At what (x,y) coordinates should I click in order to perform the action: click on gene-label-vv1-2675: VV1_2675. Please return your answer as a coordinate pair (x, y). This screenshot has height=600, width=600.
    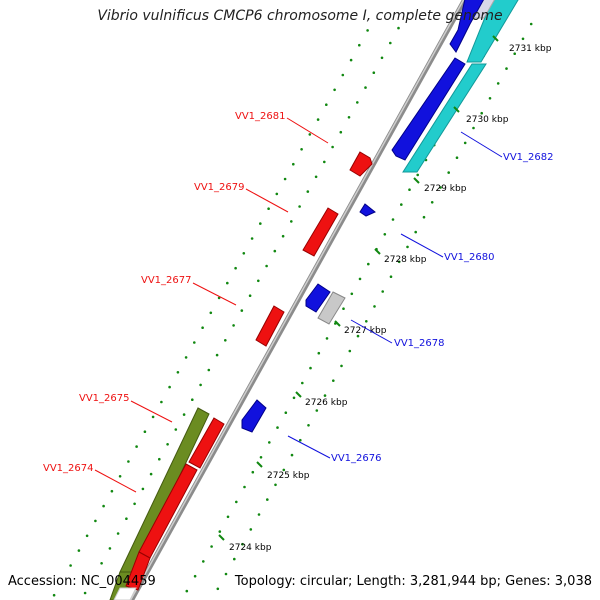
    Looking at the image, I should click on (104, 398).